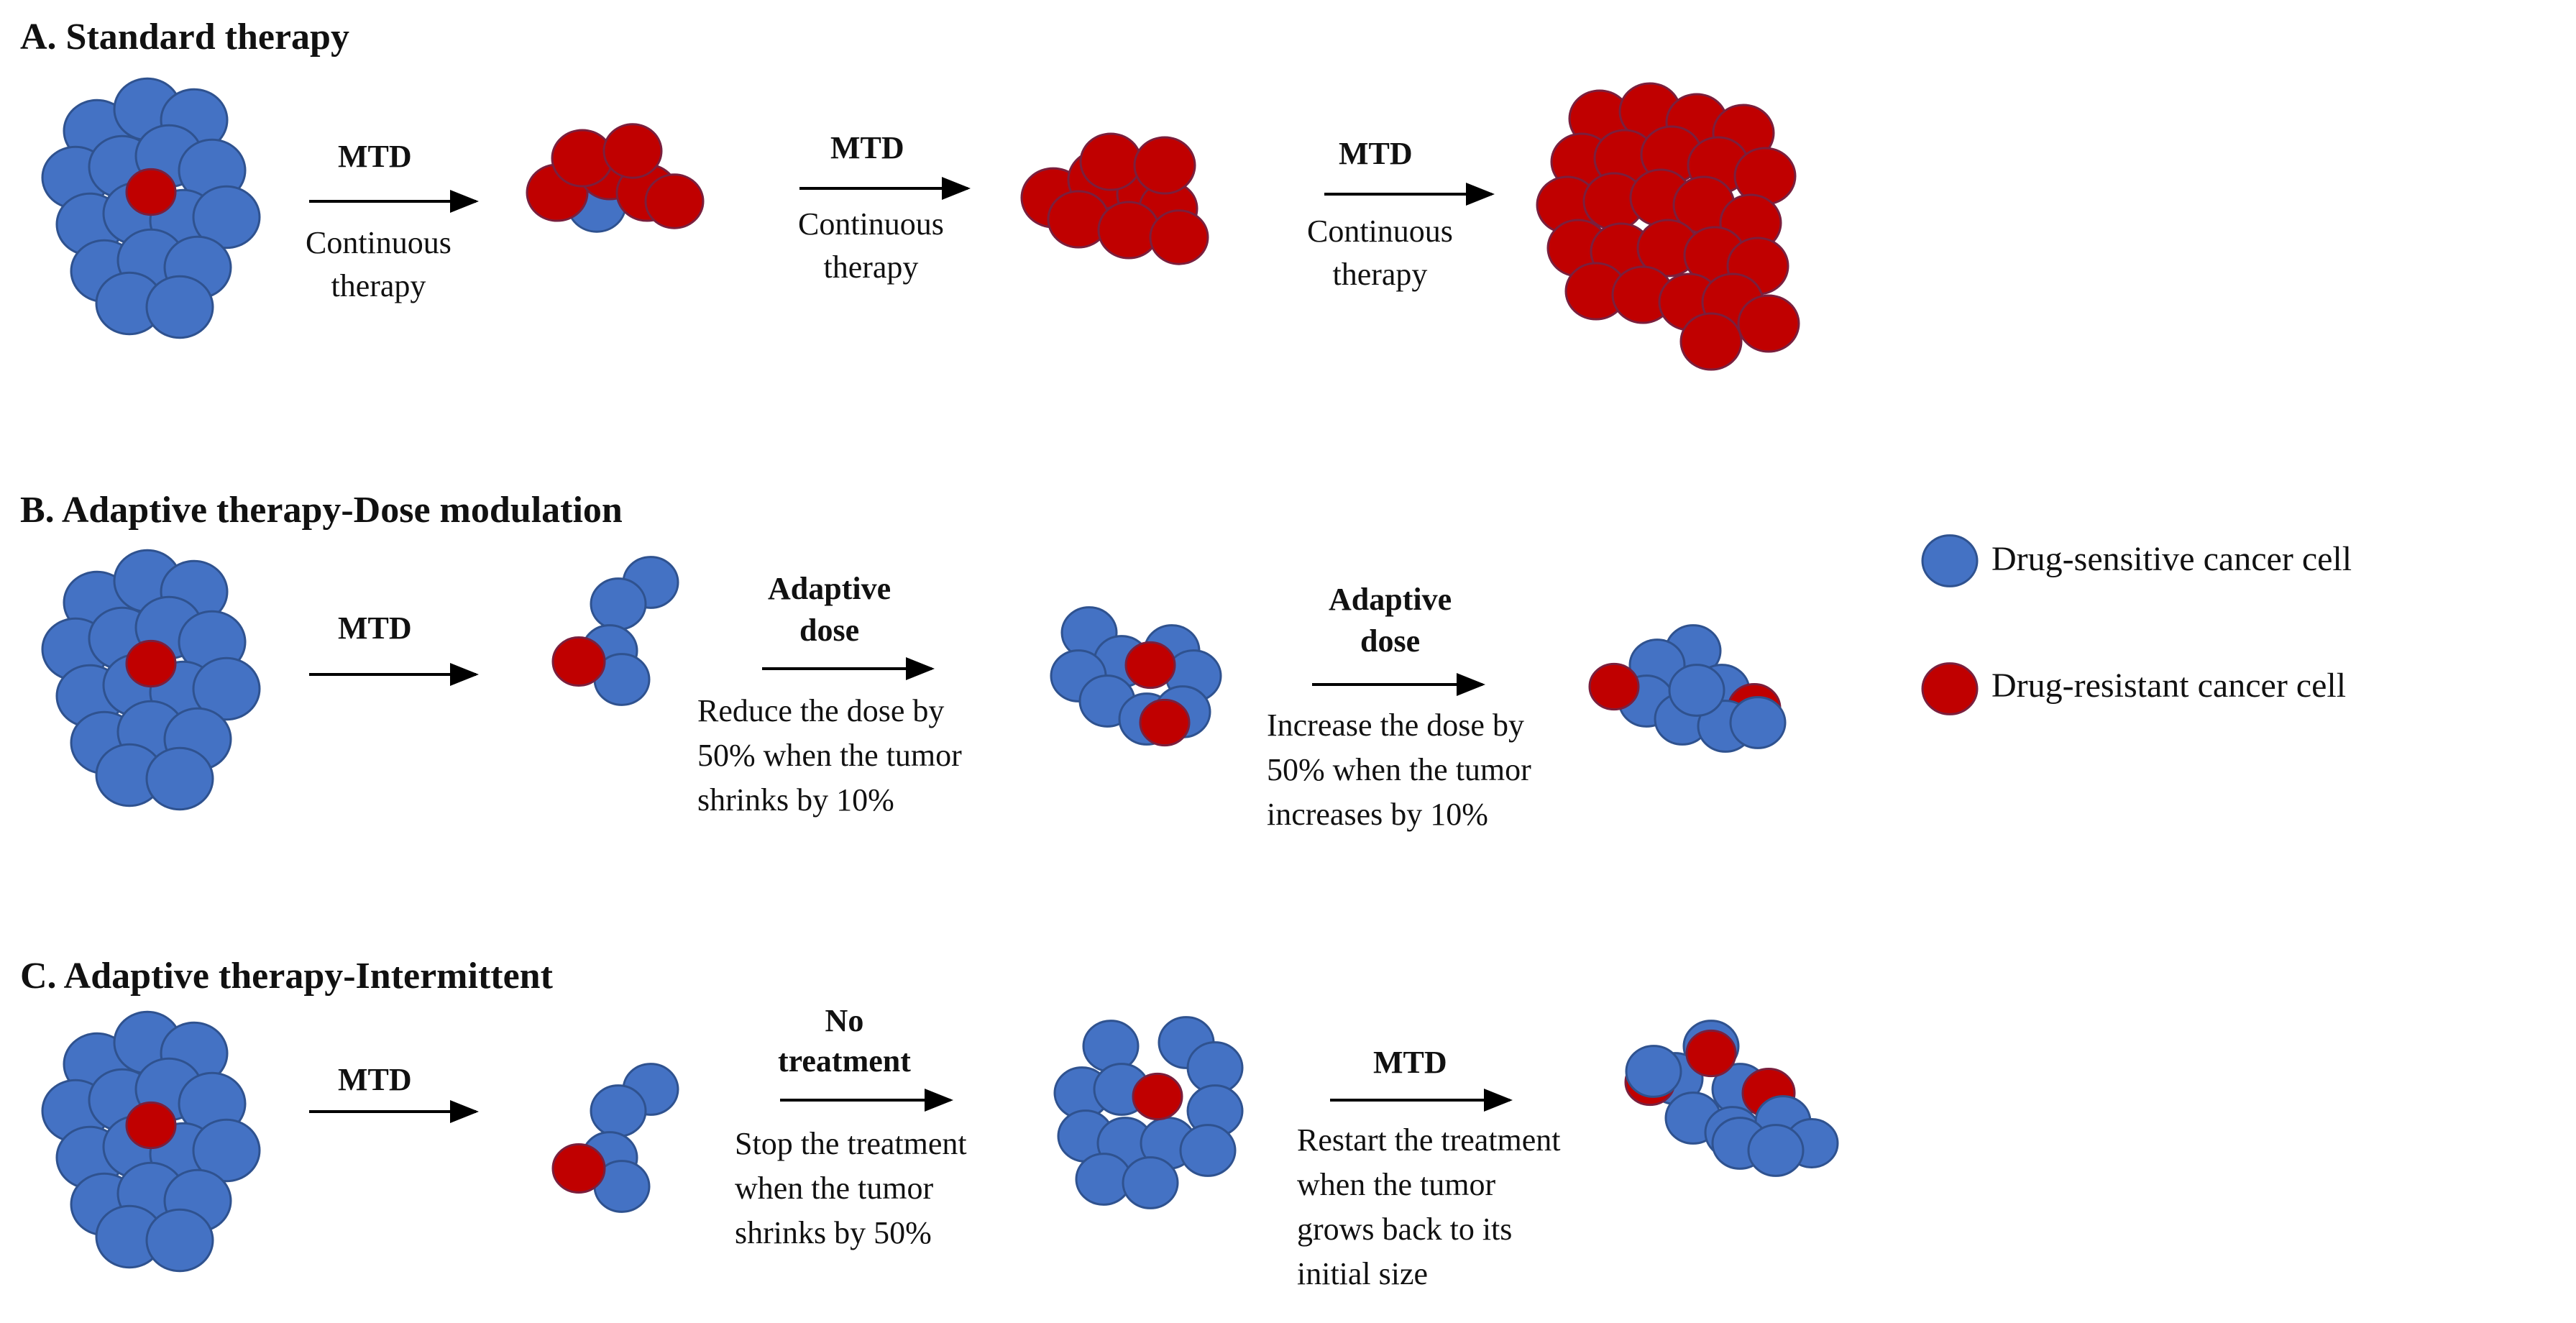 The image size is (2576, 1323). I want to click on section-c-initial-tumor, so click(151, 1141).